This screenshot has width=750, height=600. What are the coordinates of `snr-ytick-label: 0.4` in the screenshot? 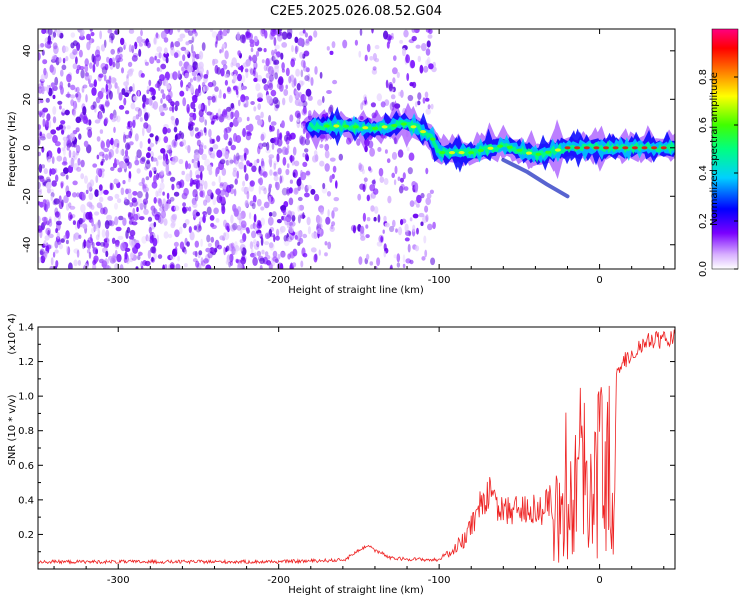 It's located at (26, 500).